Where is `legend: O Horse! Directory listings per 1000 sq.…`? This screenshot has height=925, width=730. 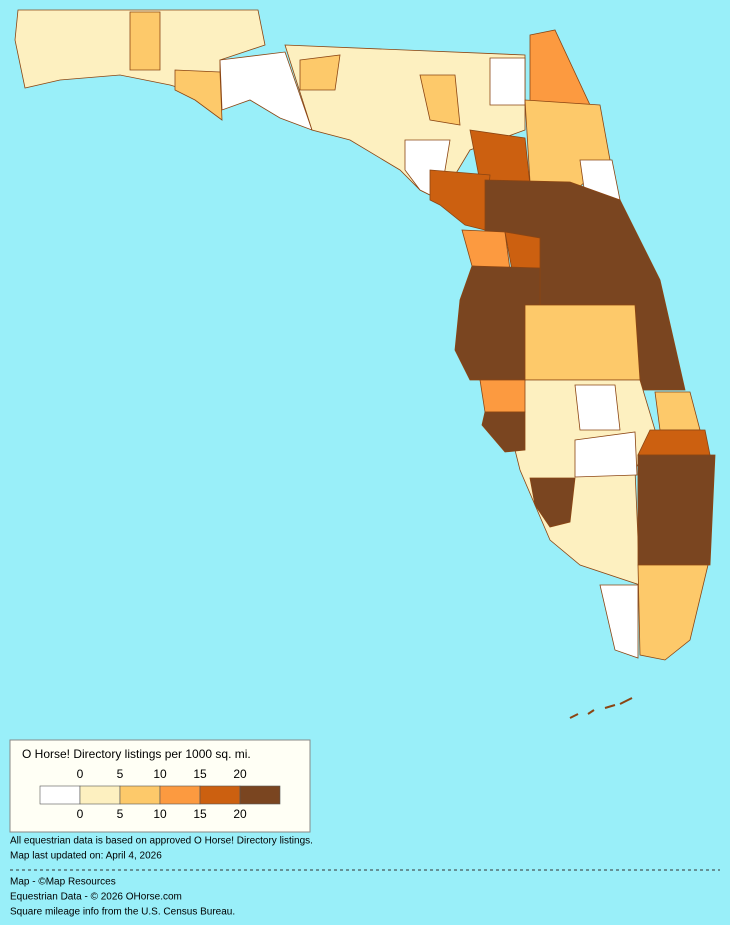 legend: O Horse! Directory listings per 1000 sq.… is located at coordinates (160, 786).